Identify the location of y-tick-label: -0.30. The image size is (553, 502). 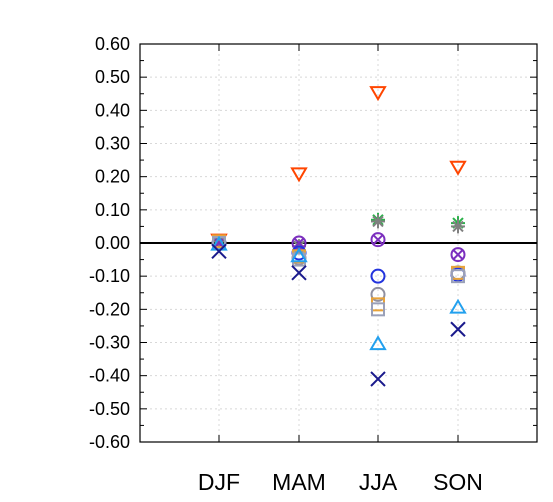
(109, 343).